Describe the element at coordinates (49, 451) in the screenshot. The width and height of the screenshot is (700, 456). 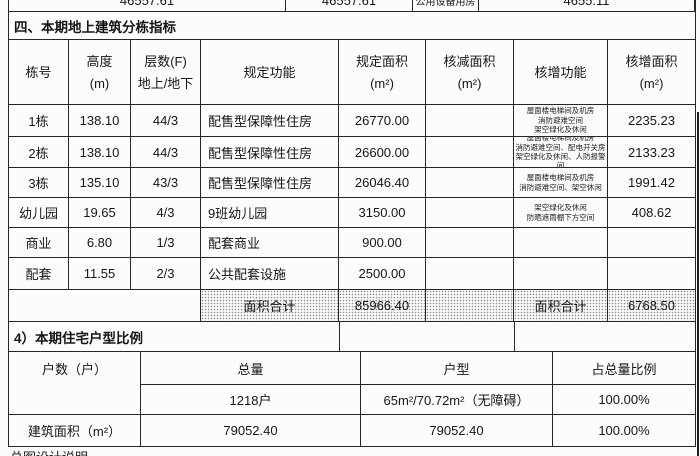
I see `bottom-clipped-text: 总图设计说明` at that location.